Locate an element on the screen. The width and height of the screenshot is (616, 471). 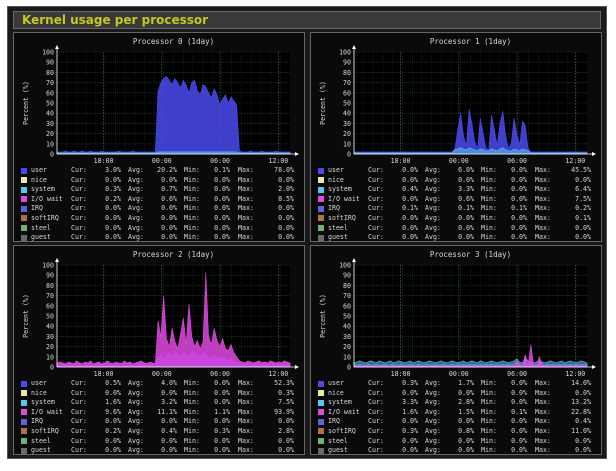
y-tick-label: 10 is located at coordinates (50, 357).